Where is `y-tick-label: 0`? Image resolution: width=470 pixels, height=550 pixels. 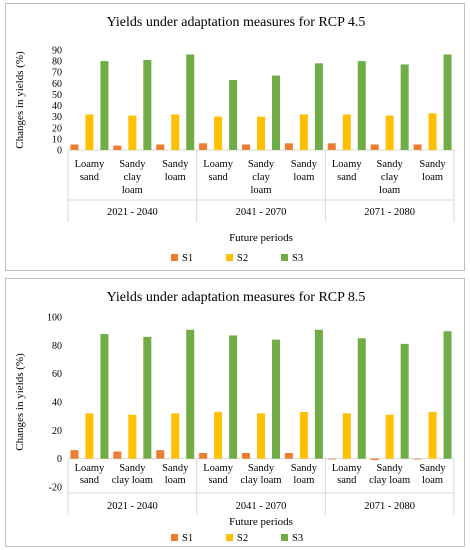
y-tick-label: 0 is located at coordinates (59, 151).